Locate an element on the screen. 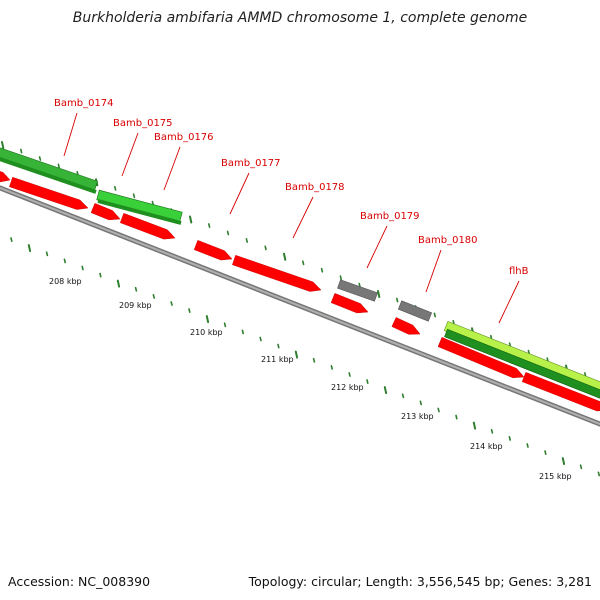 This screenshot has width=600, height=600. gene-label-bamb_0179: Bamb_0179 is located at coordinates (390, 216).